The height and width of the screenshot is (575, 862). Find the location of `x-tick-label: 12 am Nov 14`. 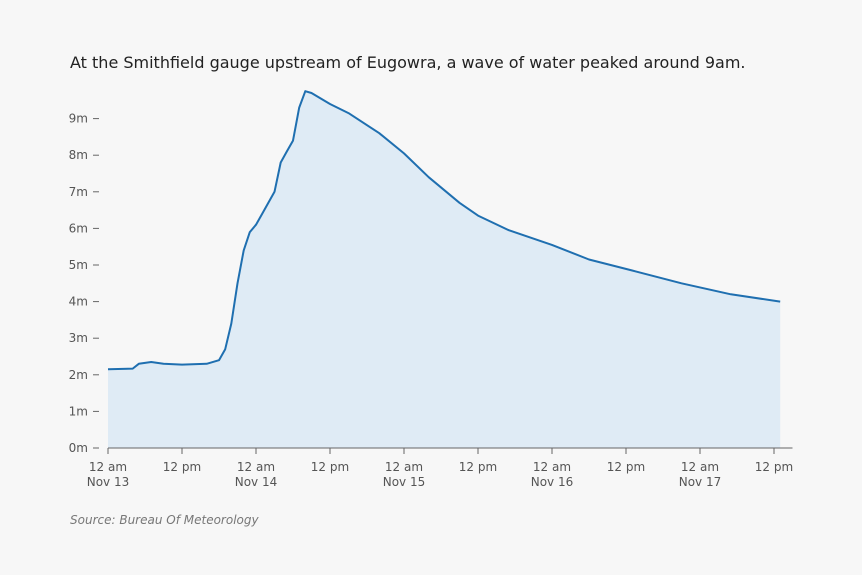

x-tick-label: 12 am Nov 14 is located at coordinates (256, 474).